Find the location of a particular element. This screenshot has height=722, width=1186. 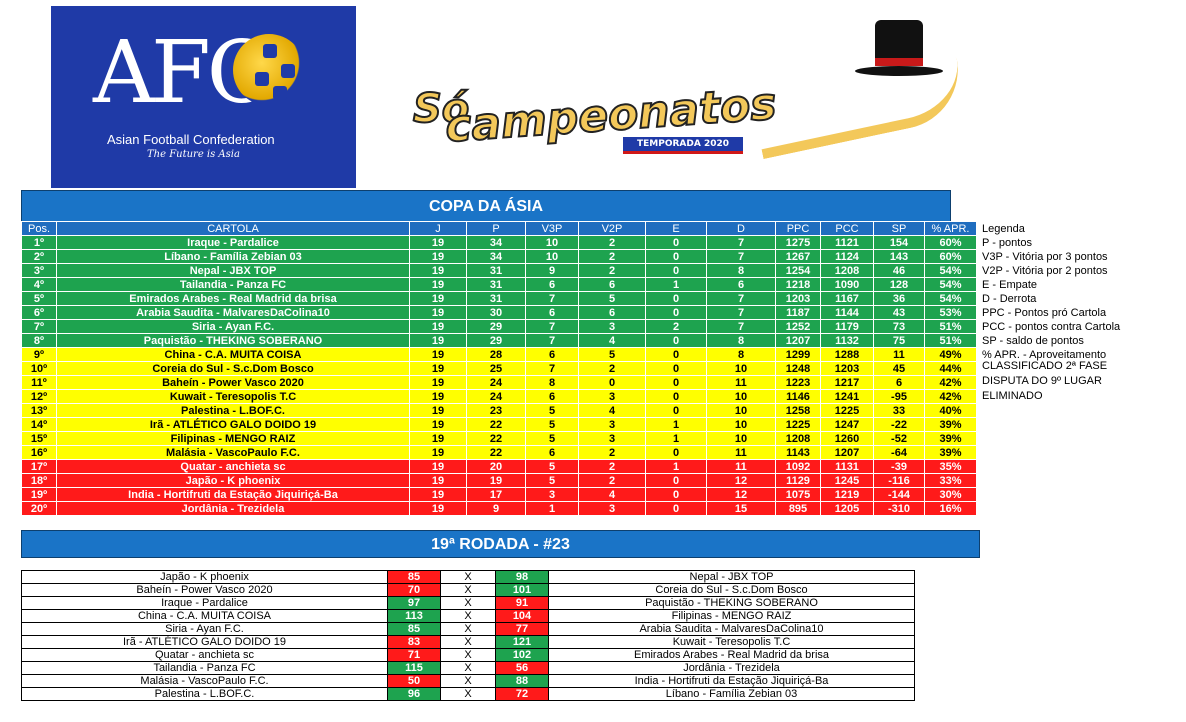

away-score: 121 is located at coordinates (522, 642).